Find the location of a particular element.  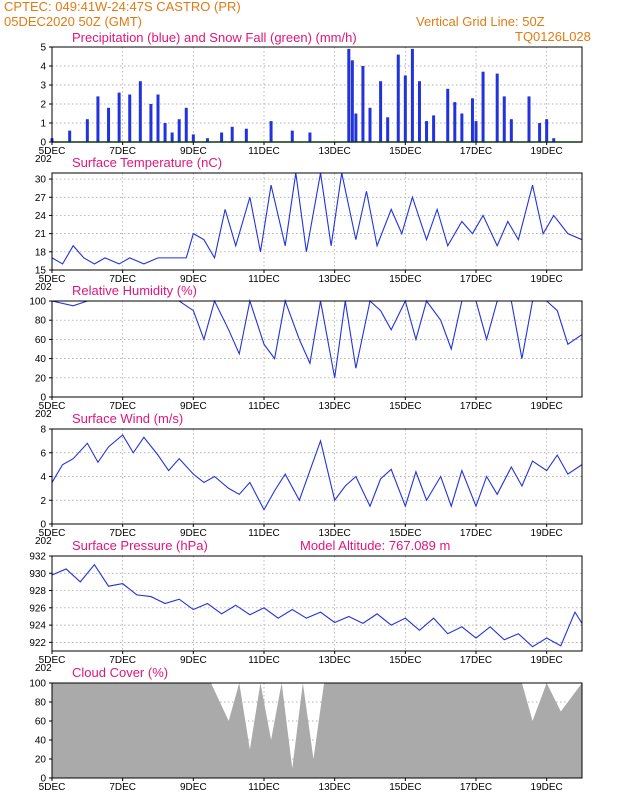

y-tick-label: 20 is located at coordinates (41, 760).